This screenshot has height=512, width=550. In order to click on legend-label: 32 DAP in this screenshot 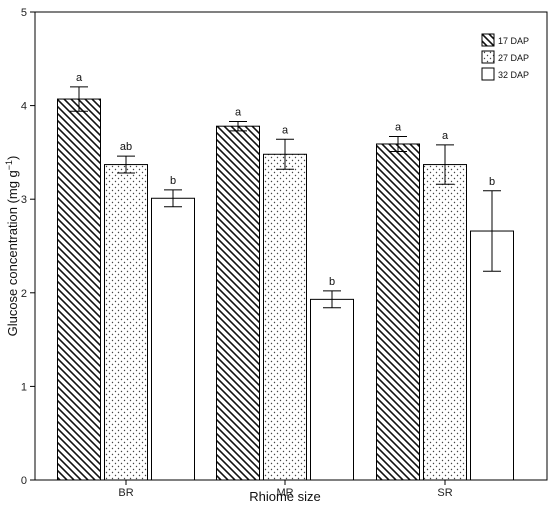, I will do `click(513, 75)`.